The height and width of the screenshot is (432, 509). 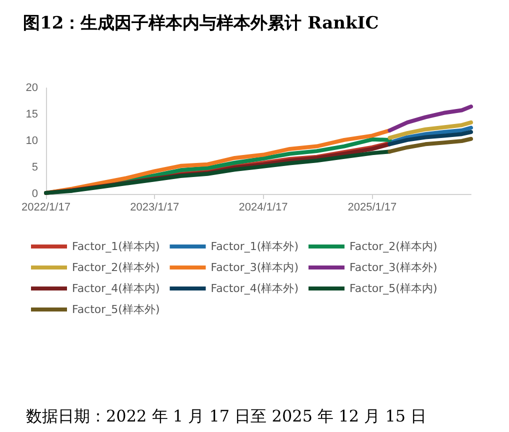 I want to click on y-tick-label: 15, so click(x=32, y=114).